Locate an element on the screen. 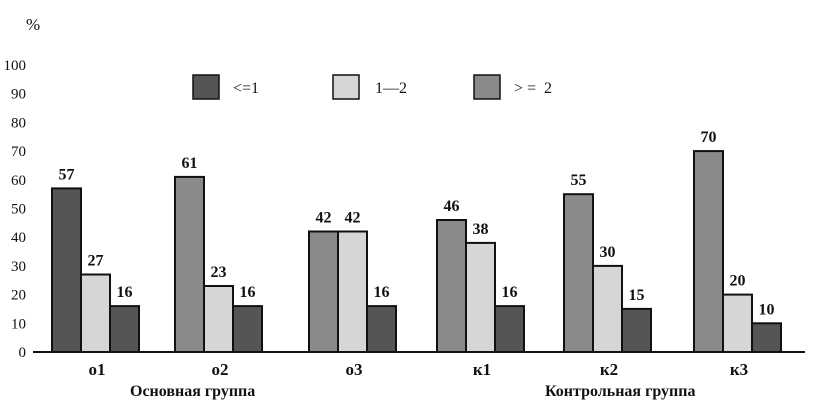 The height and width of the screenshot is (403, 817). y-axis: 0 10 20 30 40 50 60 70 80 90 100 is located at coordinates (15, 209).